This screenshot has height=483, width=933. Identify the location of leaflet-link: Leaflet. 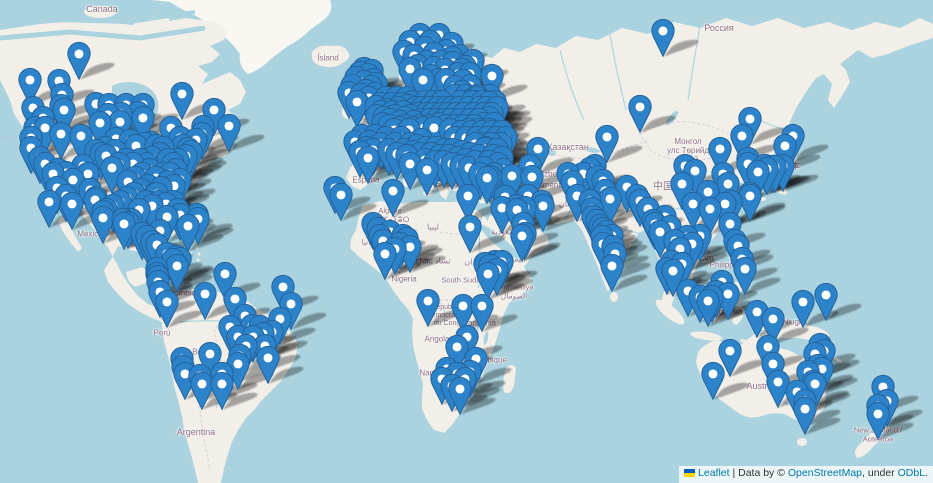
(714, 473).